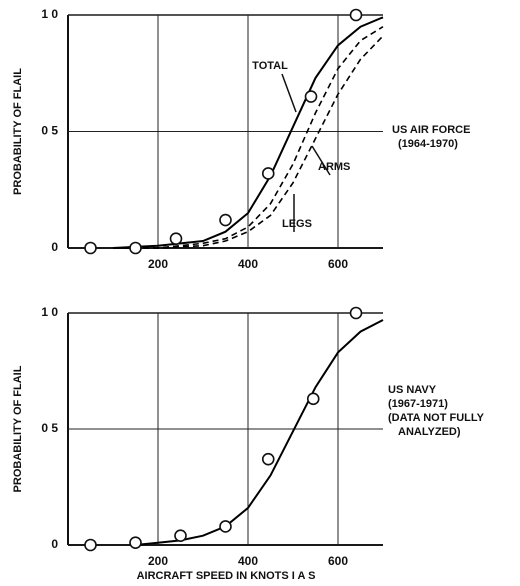 The height and width of the screenshot is (586, 520). Describe the element at coordinates (226, 576) in the screenshot. I see `x-axis-label: AIRCRAFT SPEED IN KNOTS I A S` at that location.